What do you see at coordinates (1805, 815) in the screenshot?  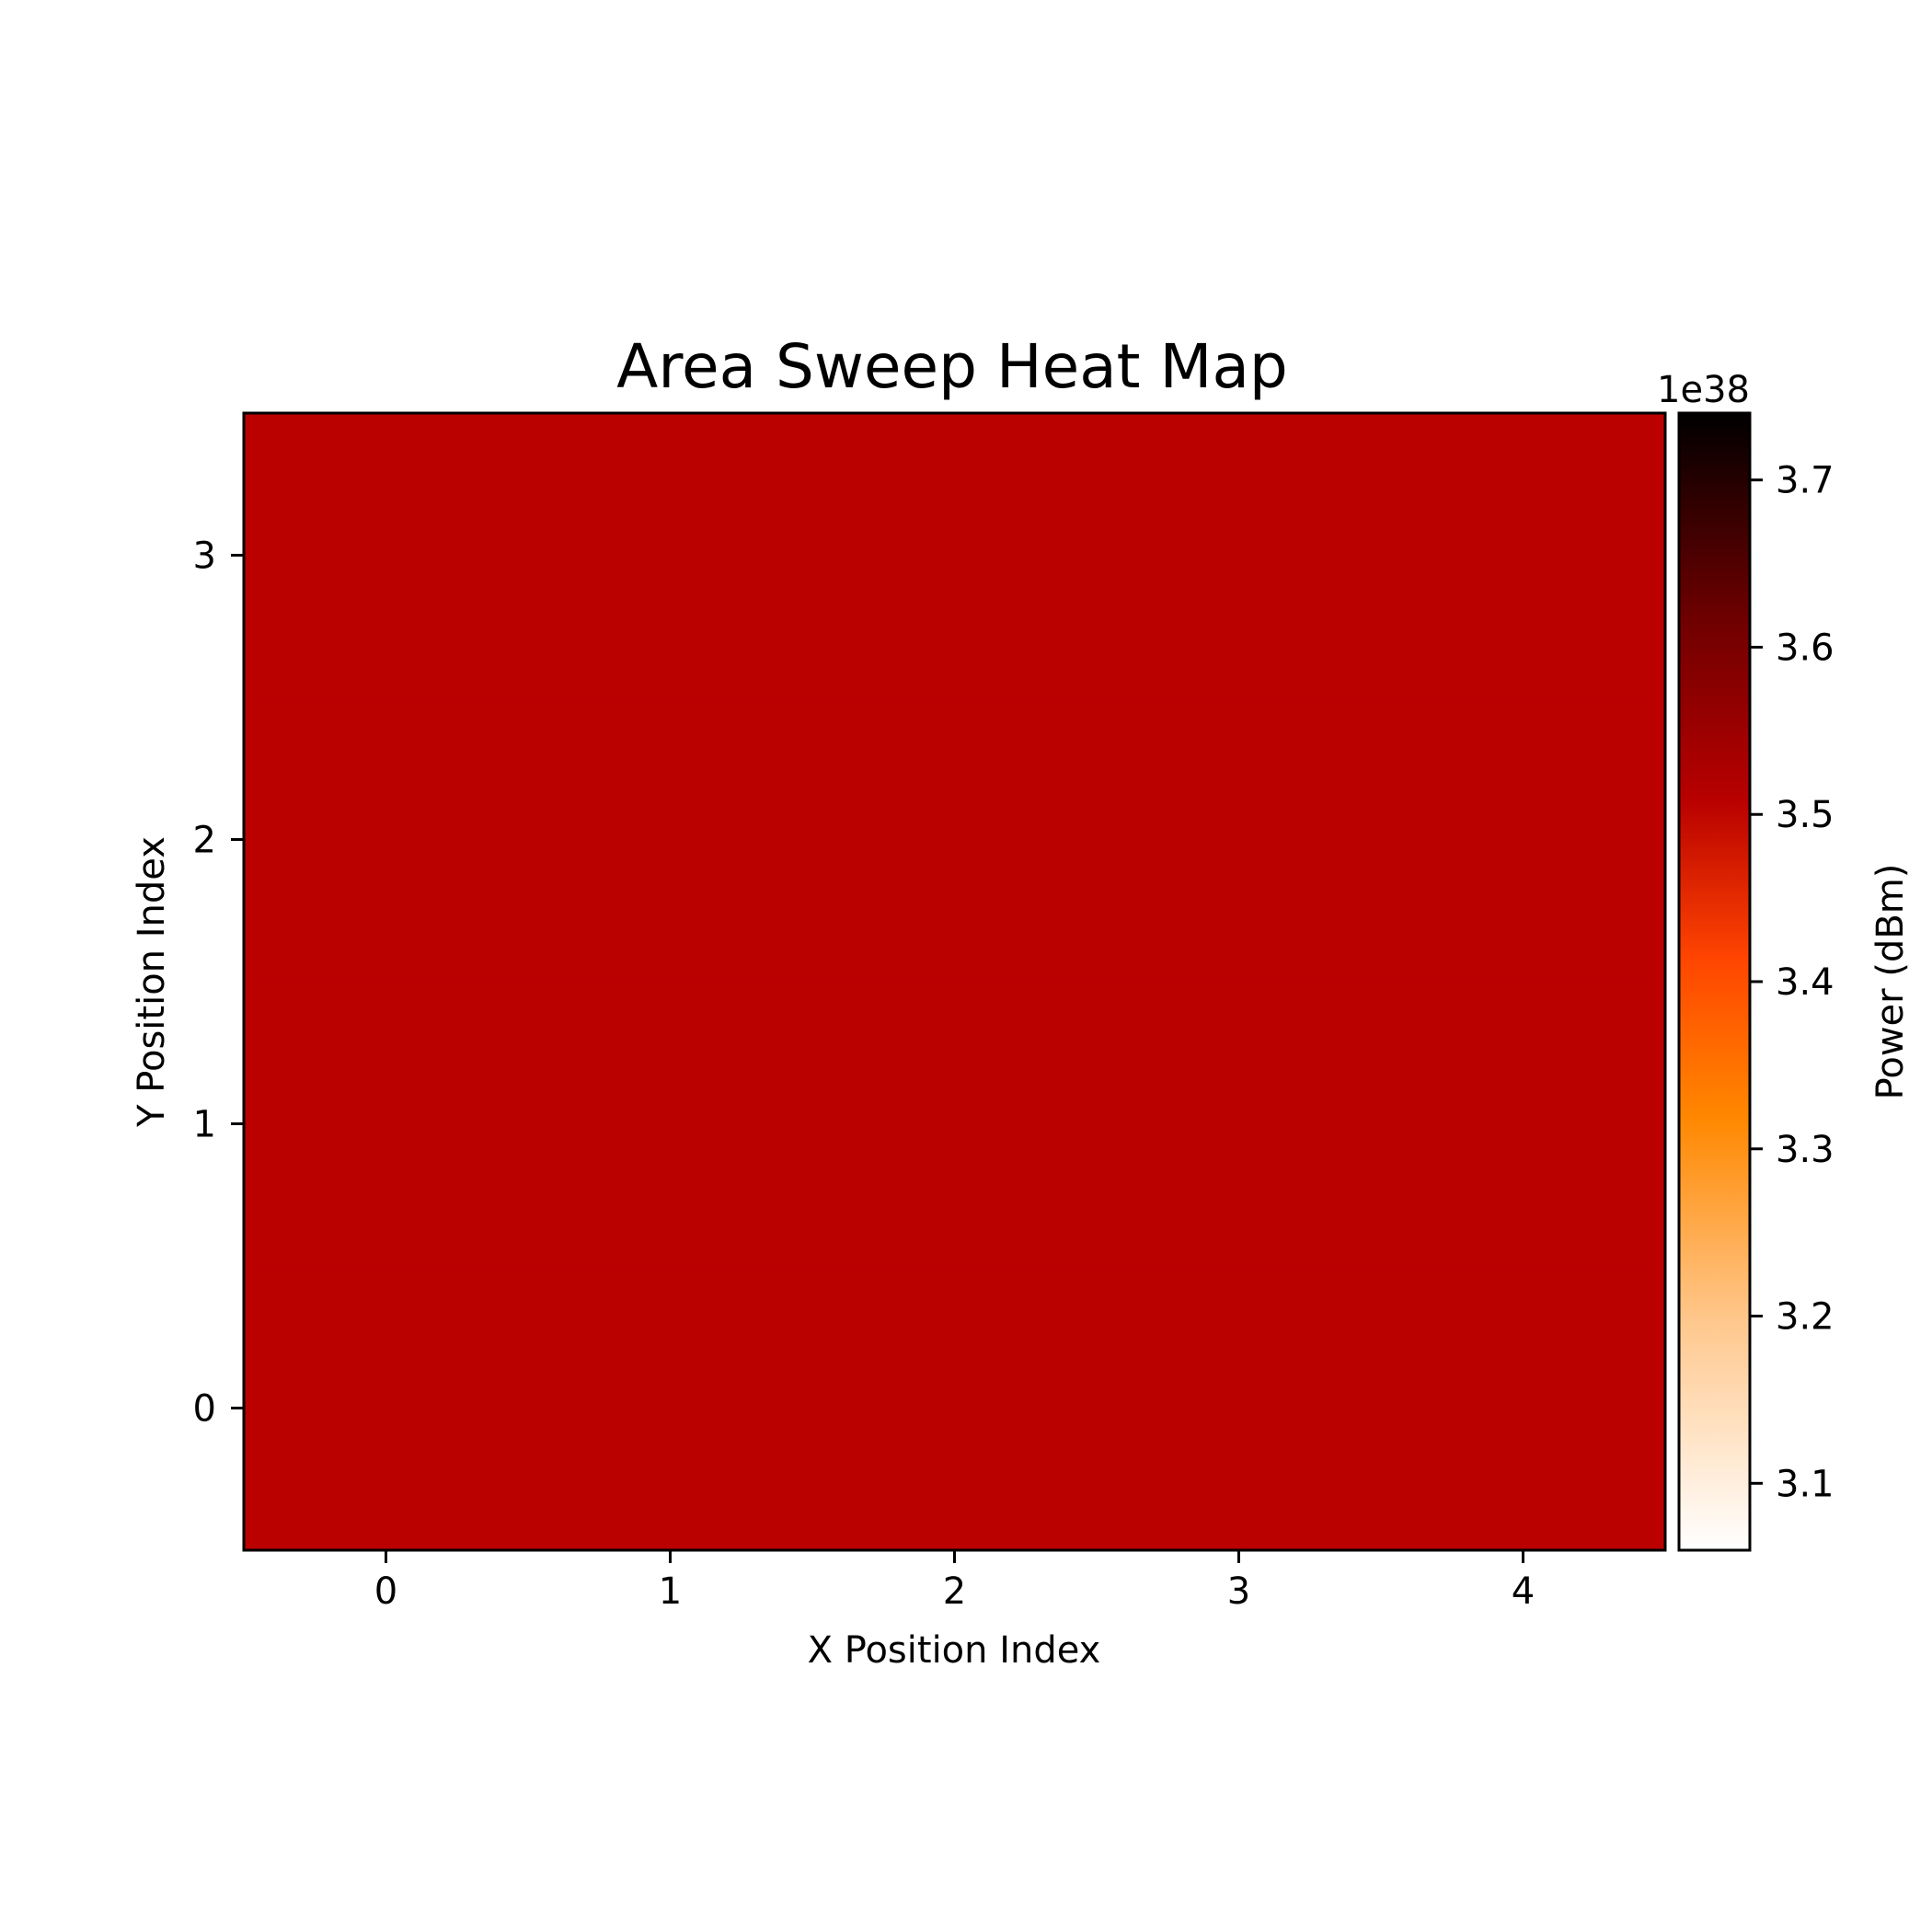 I see `colorbar-tick-label: 3.5` at bounding box center [1805, 815].